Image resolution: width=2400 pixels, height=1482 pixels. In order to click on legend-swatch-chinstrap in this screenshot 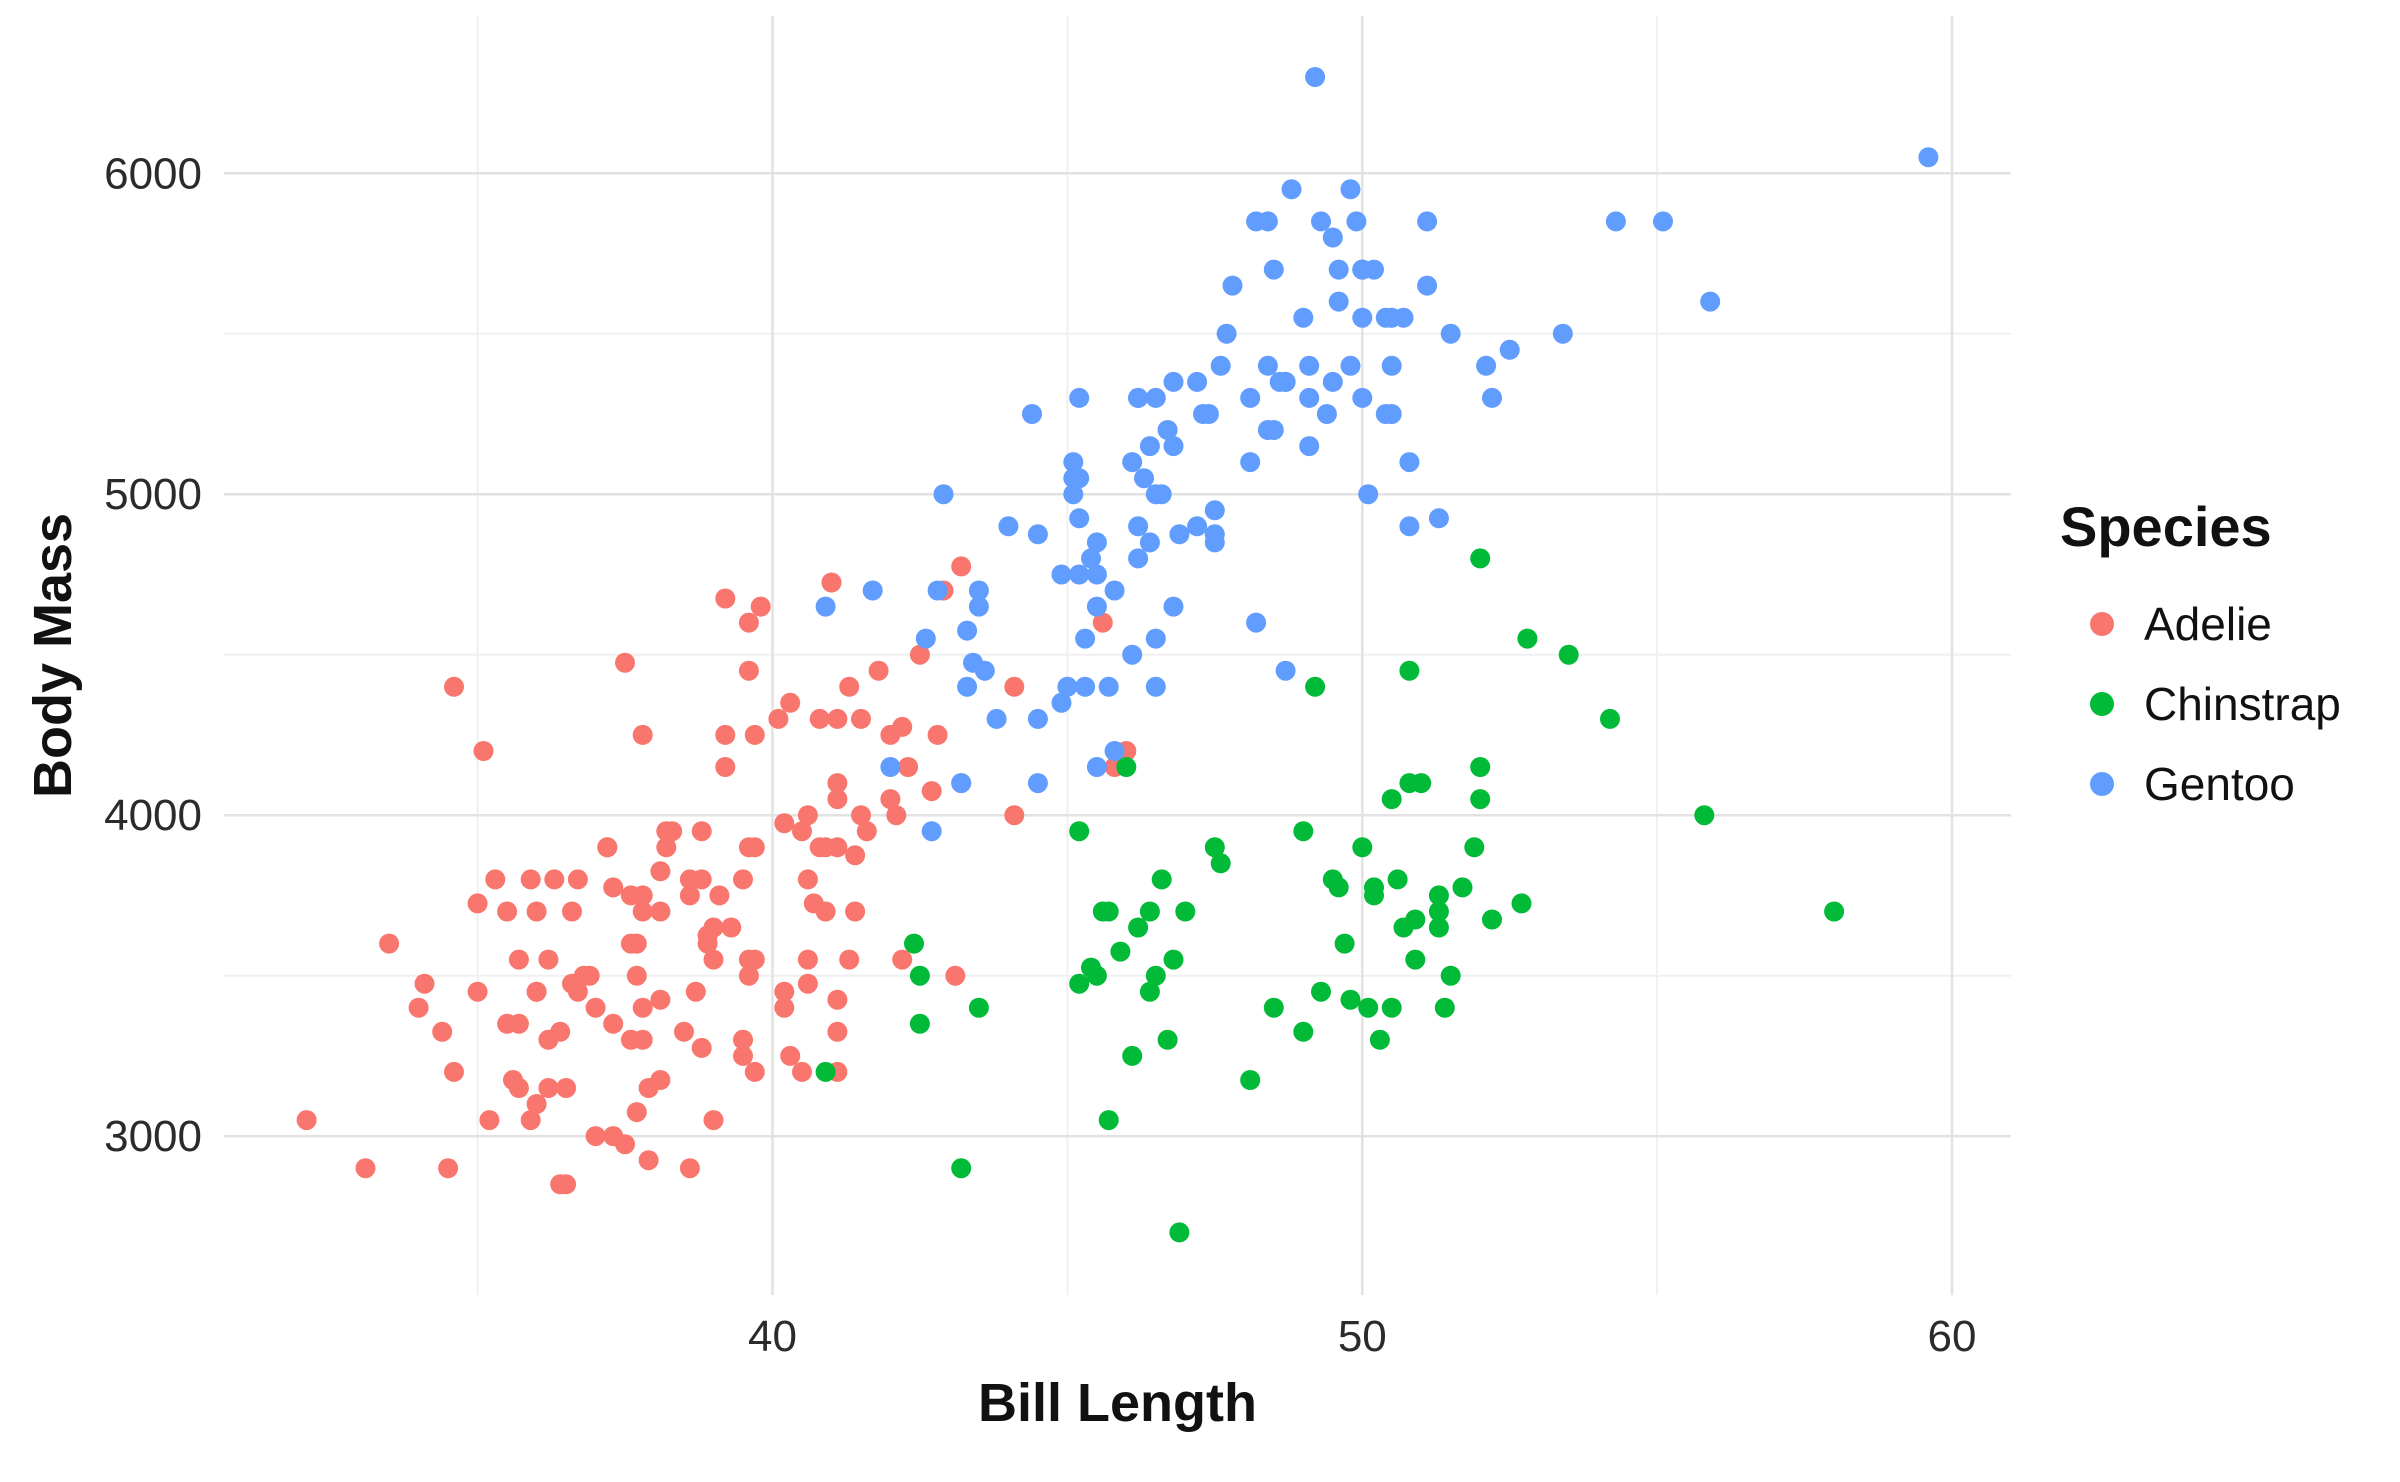, I will do `click(2102, 704)`.